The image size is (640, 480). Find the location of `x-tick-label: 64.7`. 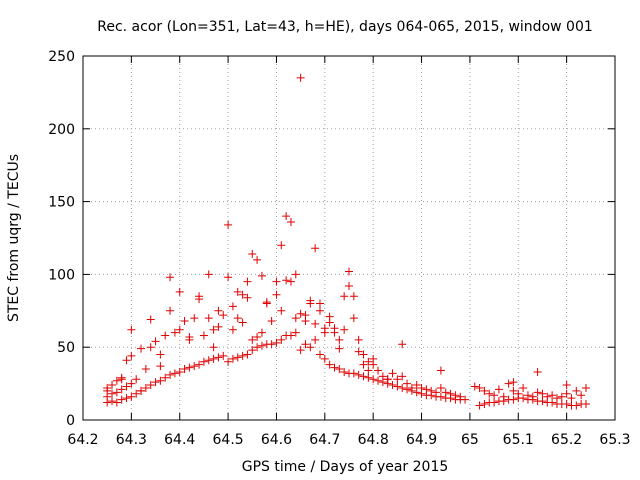

x-tick-label: 64.7 is located at coordinates (324, 440).